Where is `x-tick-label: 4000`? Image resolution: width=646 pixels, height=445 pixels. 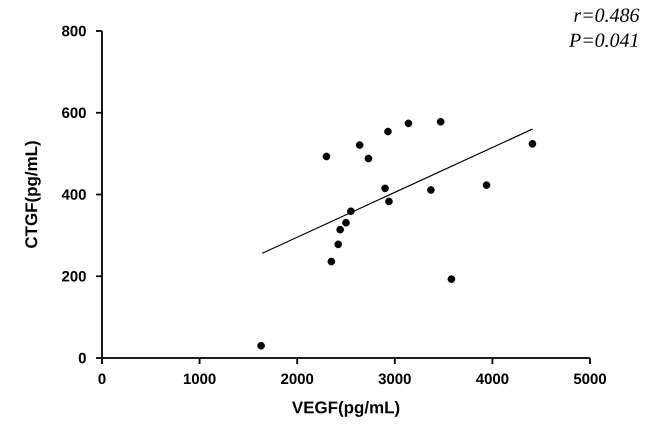
x-tick-label: 4000 is located at coordinates (492, 379).